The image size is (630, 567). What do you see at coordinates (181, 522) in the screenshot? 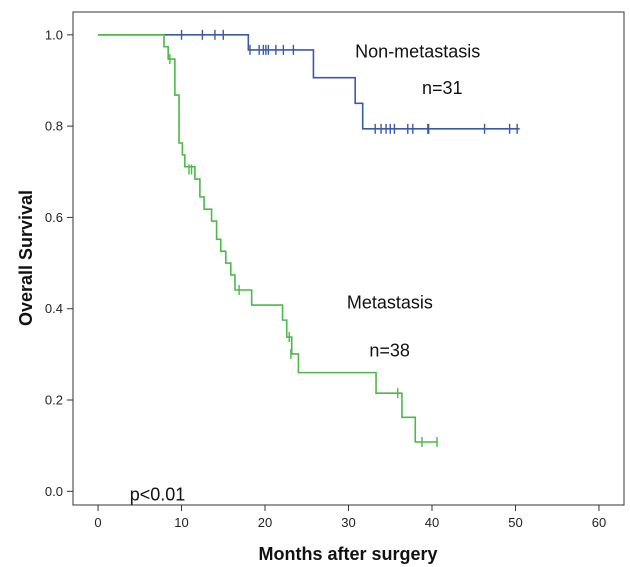
I see `x-tick-label: 10` at bounding box center [181, 522].